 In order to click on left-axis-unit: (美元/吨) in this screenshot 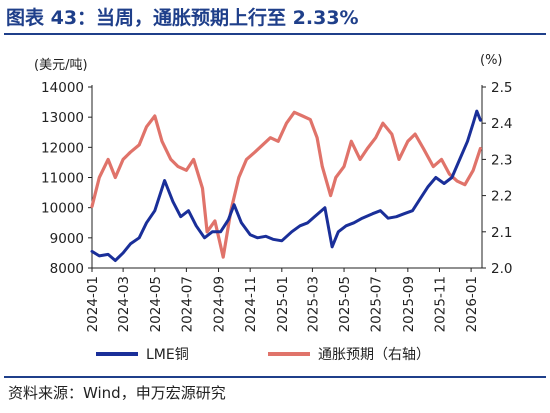, I will do `click(61, 65)`.